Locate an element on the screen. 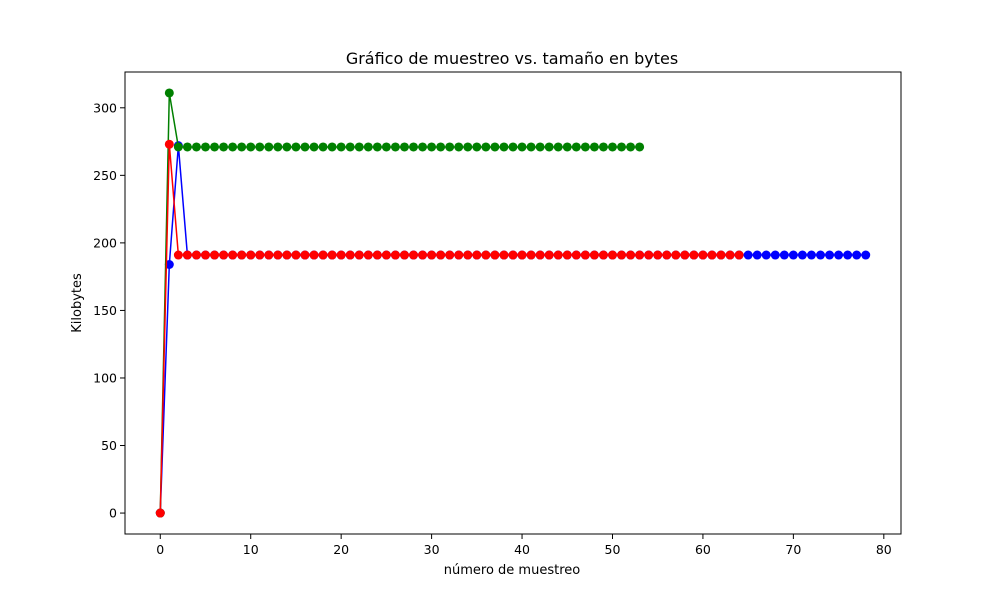 This screenshot has height=600, width=1000. x-tick-label: 40 is located at coordinates (522, 549).